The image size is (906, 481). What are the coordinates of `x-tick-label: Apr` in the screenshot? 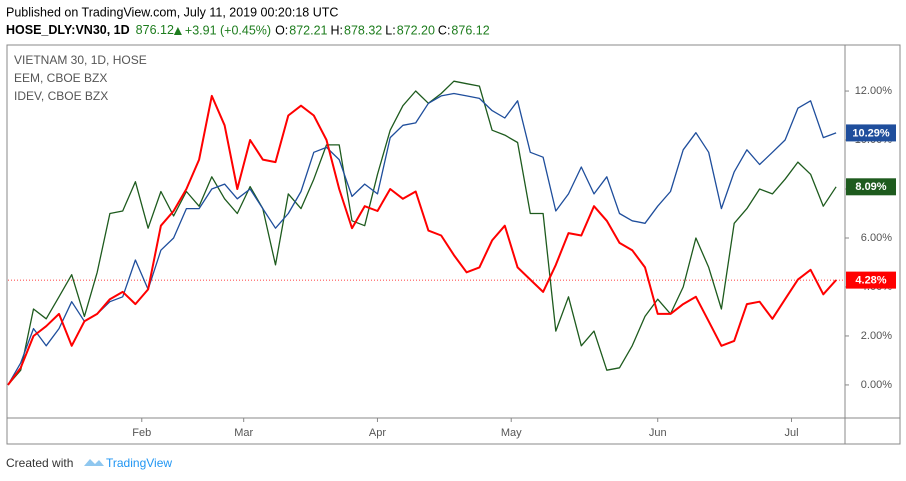 It's located at (377, 433).